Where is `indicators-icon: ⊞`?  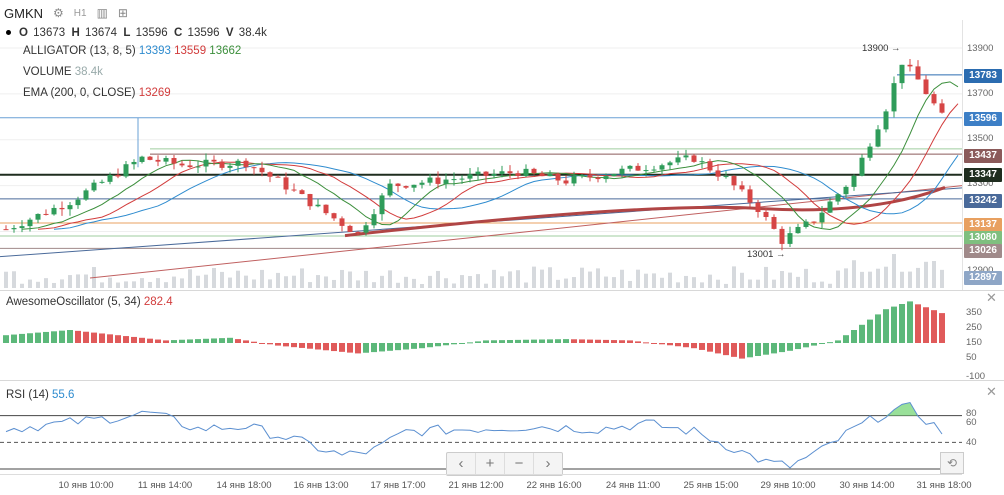
indicators-icon: ⊞ is located at coordinates (122, 13).